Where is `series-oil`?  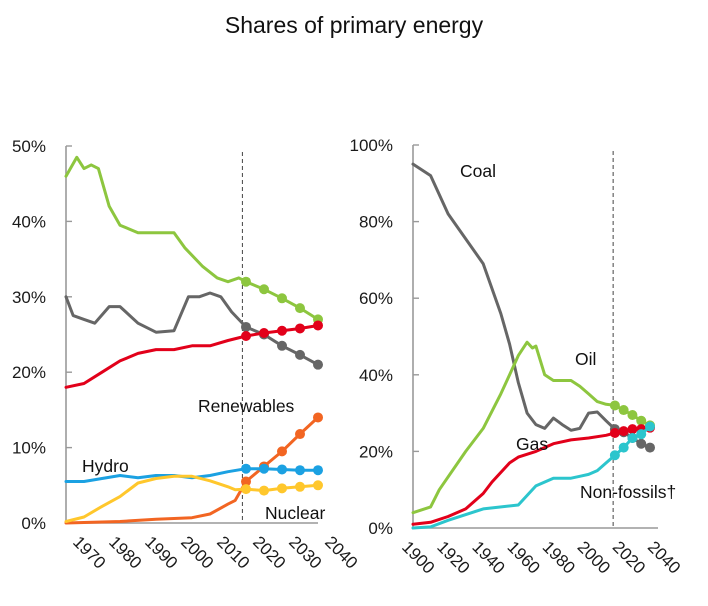
series-oil is located at coordinates (193, 240).